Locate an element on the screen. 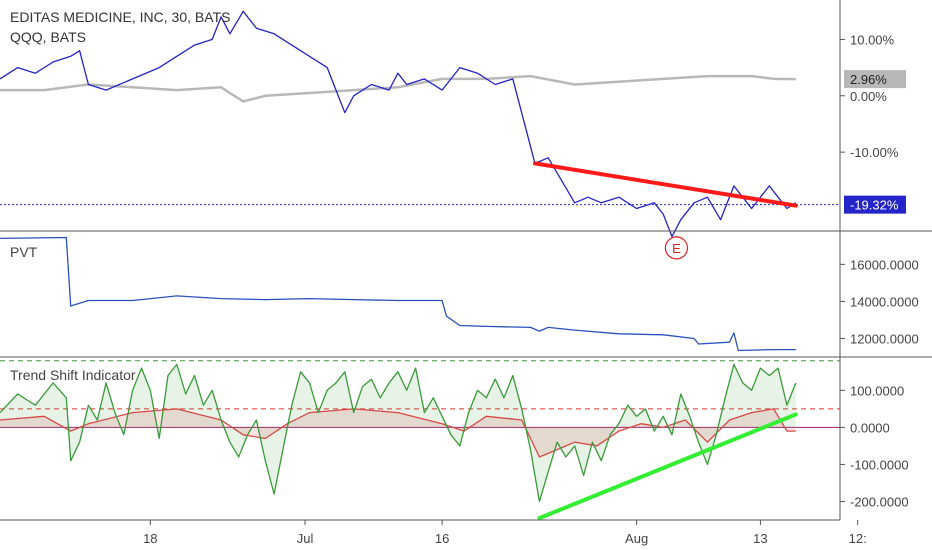 The width and height of the screenshot is (932, 550). tsi-label: Trend Shift Indicator is located at coordinates (73, 375).